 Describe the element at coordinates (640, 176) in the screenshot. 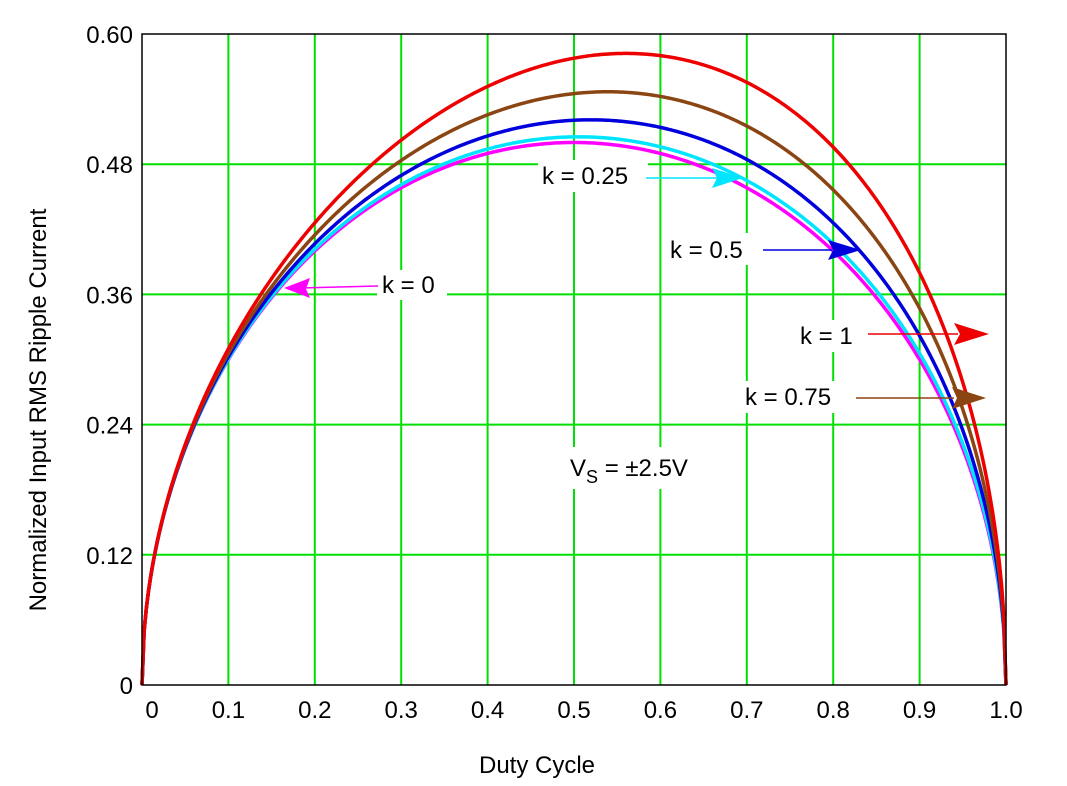

I see `annotation-k025: k = 0.25` at that location.